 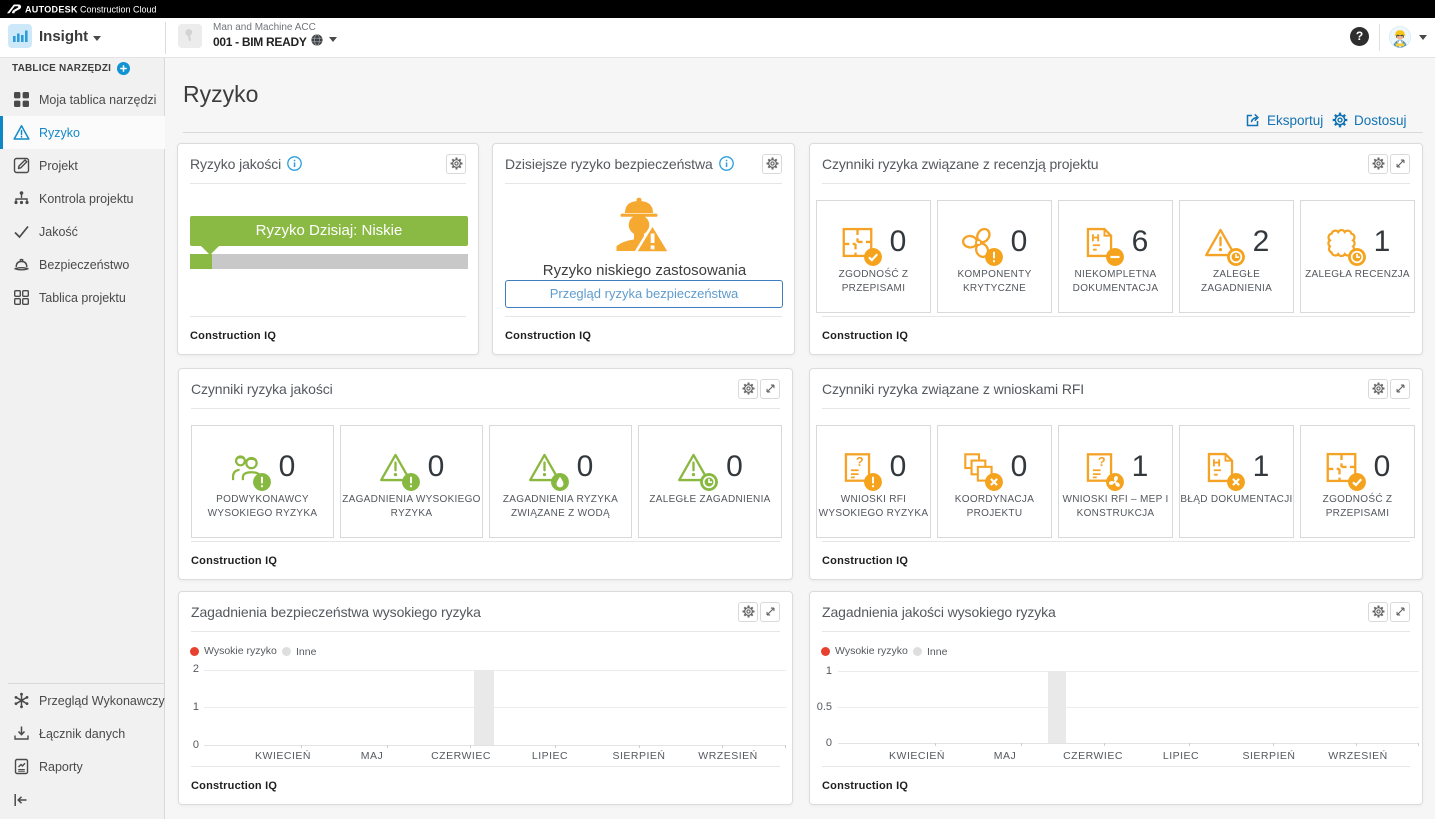 What do you see at coordinates (51, 10) in the screenshot?
I see `svg-text: AUTODESK` at bounding box center [51, 10].